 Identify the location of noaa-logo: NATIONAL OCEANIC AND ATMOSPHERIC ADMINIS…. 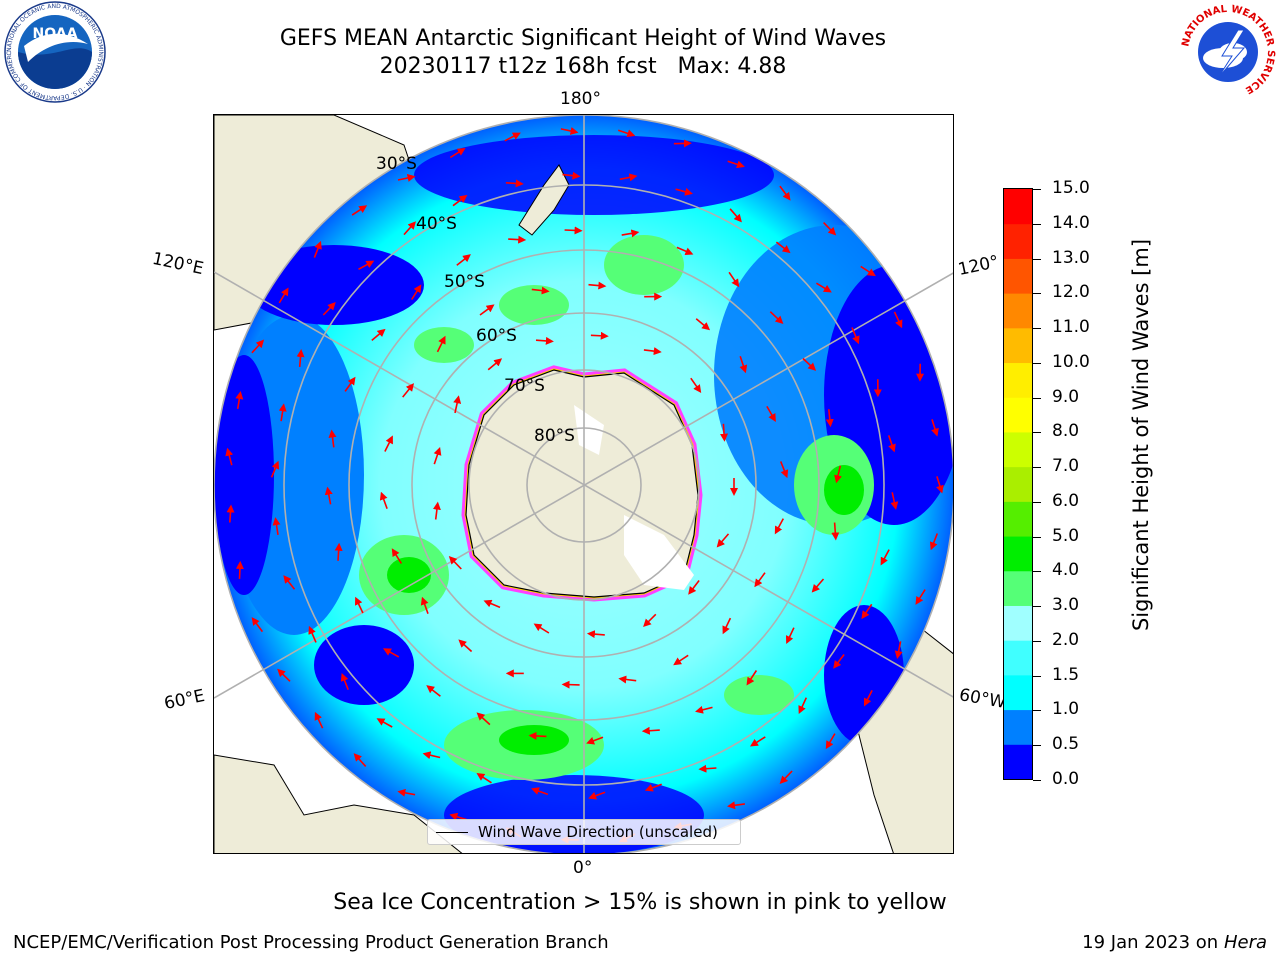
(54, 54).